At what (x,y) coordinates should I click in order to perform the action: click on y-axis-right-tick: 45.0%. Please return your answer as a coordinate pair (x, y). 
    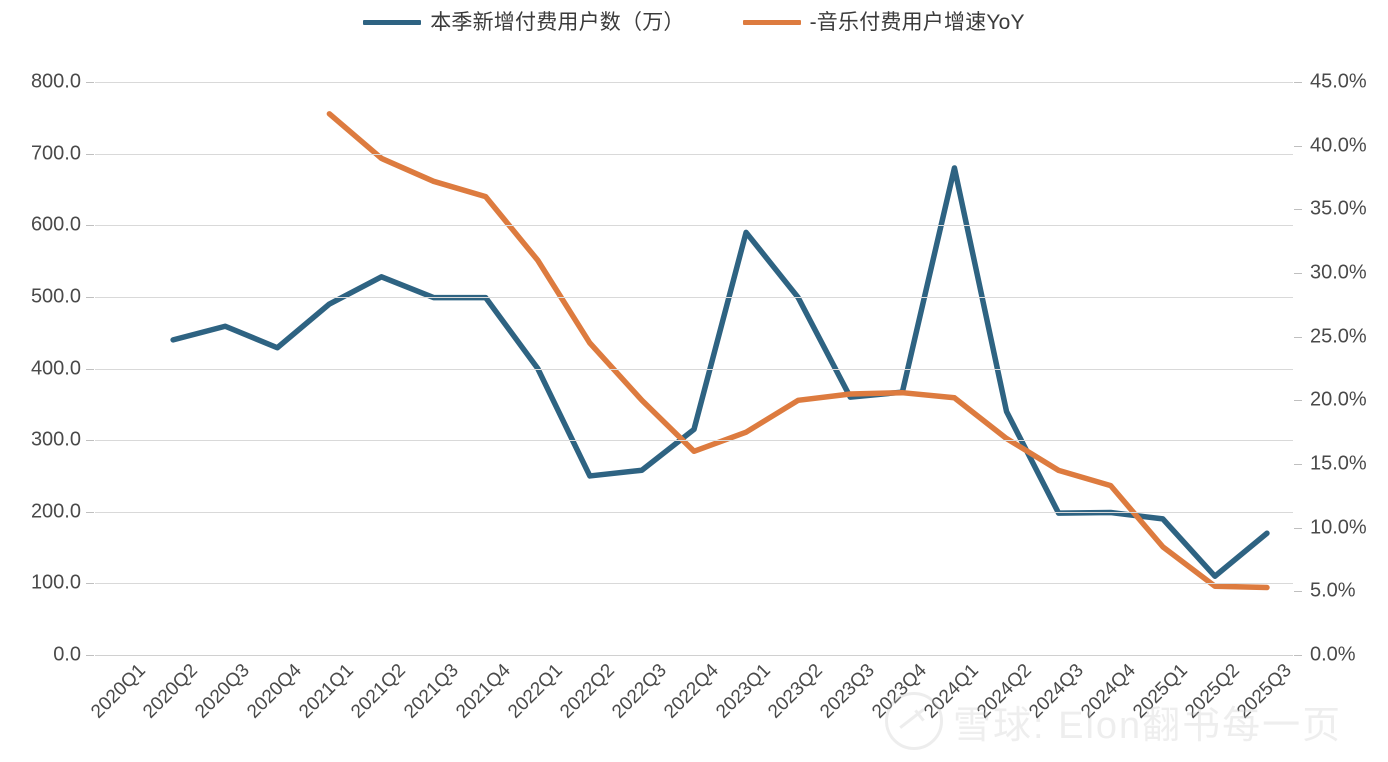
    Looking at the image, I should click on (1338, 81).